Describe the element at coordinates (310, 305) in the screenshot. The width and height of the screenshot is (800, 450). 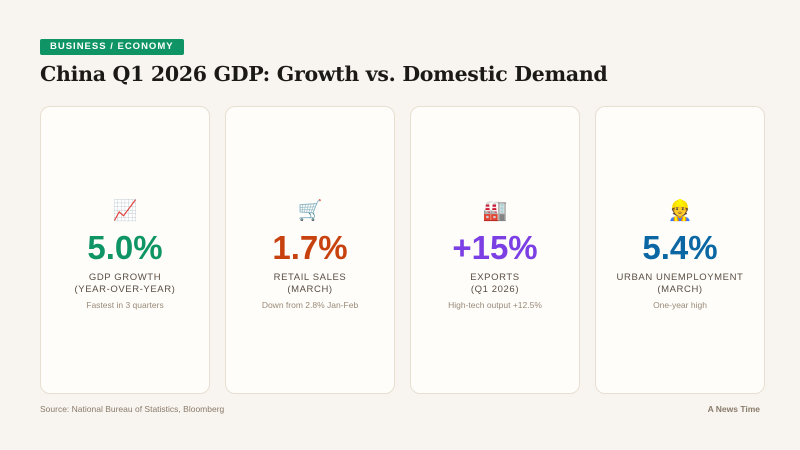
I see `stat-note: Down from 2.8% Jan-Feb` at that location.